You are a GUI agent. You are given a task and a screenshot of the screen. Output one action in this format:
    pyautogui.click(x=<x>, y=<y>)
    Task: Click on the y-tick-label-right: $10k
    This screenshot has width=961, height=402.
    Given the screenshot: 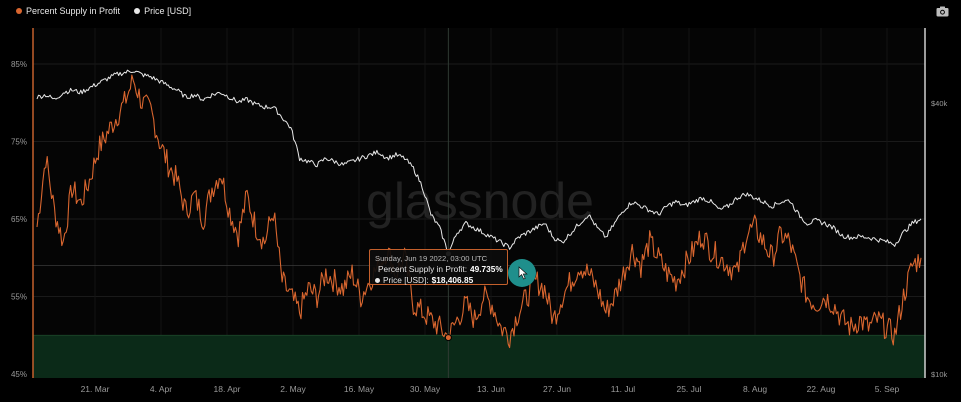 What is the action you would take?
    pyautogui.click(x=939, y=374)
    